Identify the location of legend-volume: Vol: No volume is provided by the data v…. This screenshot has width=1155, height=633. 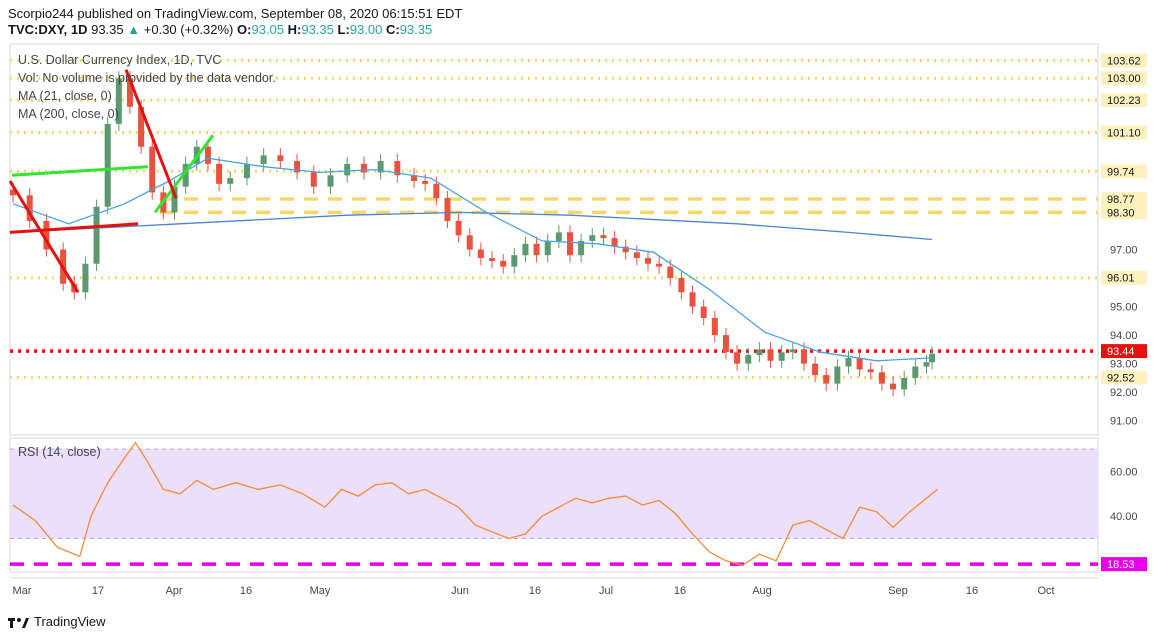
(147, 78).